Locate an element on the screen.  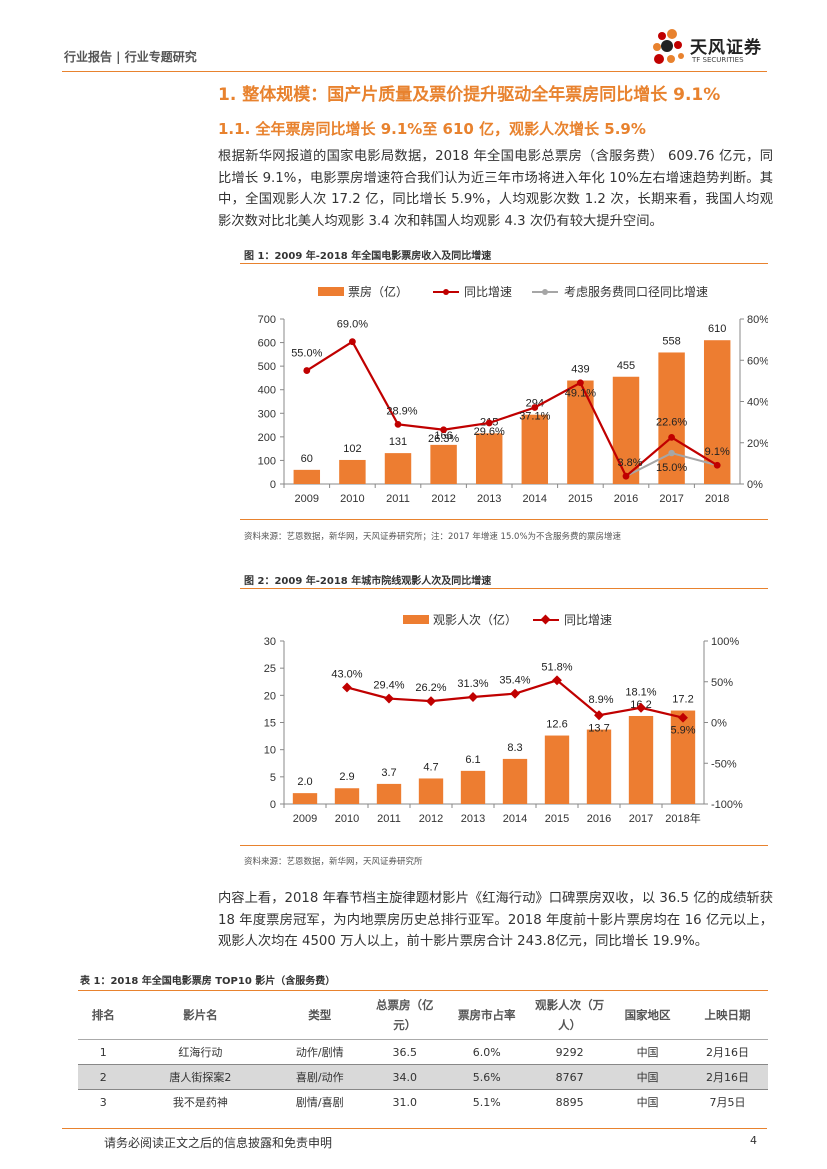
growth-value-label: 18.1% is located at coordinates (640, 693).